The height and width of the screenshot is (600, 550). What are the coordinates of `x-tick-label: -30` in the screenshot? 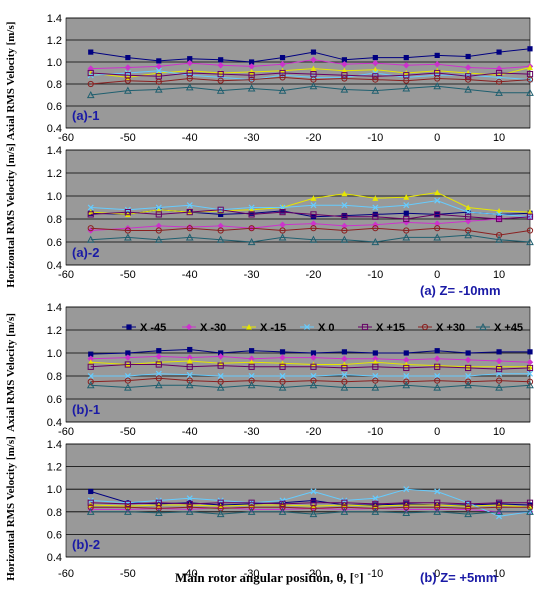 It's located at (252, 275).